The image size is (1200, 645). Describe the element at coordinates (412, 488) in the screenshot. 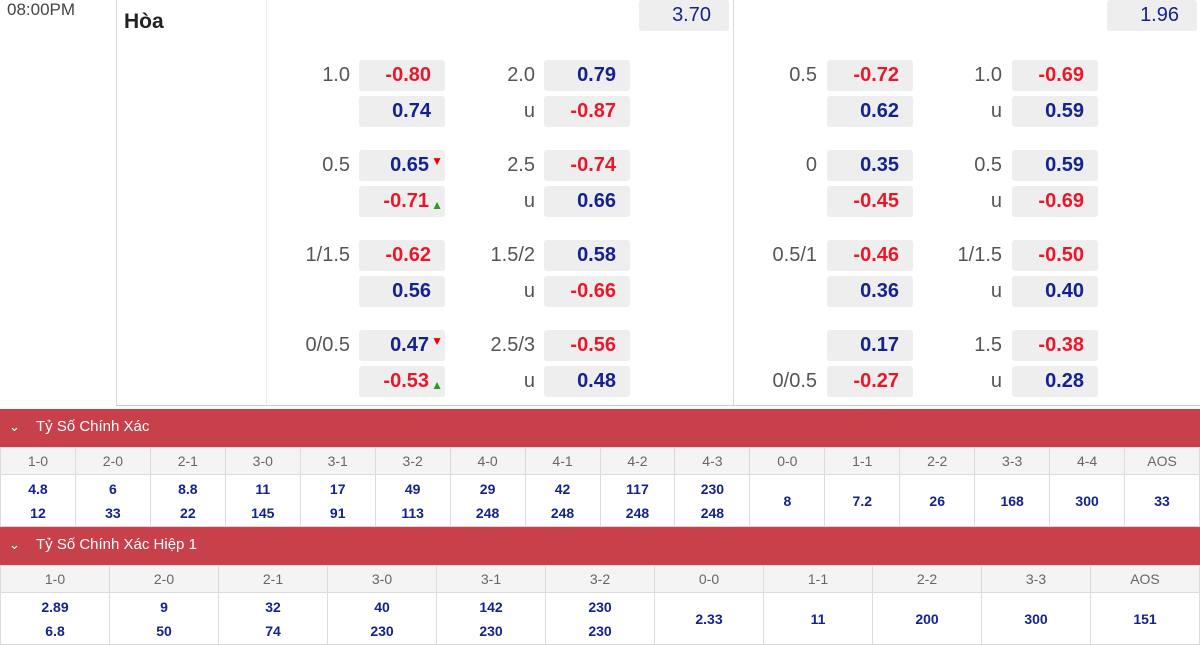

I see `score-odds-home: 49` at that location.